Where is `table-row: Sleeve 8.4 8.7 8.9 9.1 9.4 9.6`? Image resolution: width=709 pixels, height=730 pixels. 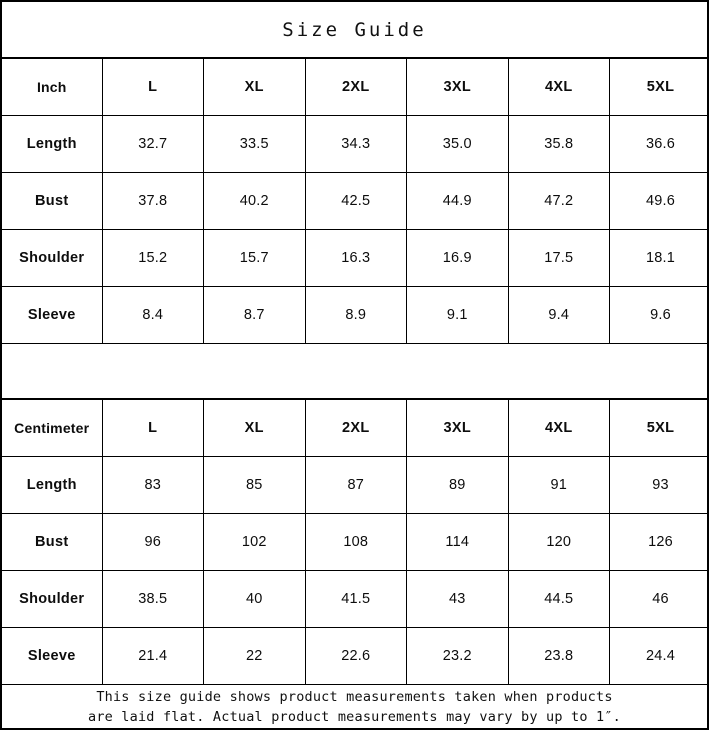 table-row: Sleeve 8.4 8.7 8.9 9.1 9.4 9.6 is located at coordinates (355, 315).